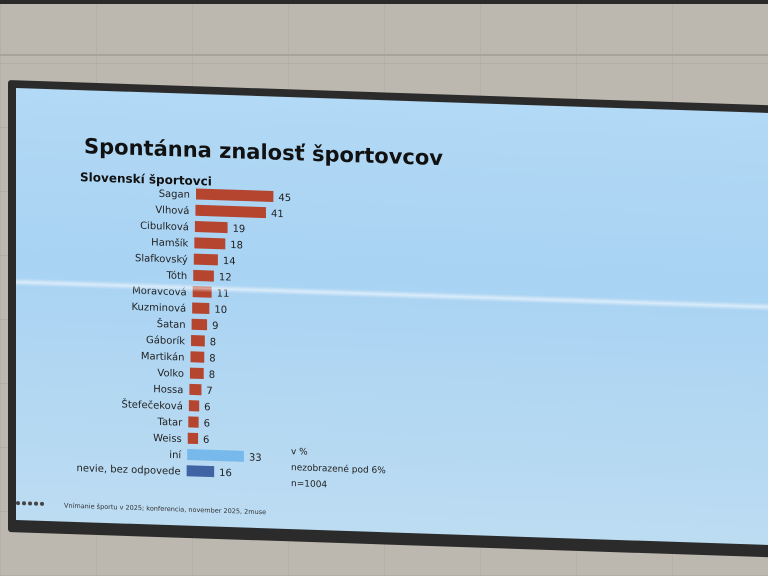 The image size is (768, 576). Describe the element at coordinates (223, 293) in the screenshot. I see `value-label: 11` at that location.